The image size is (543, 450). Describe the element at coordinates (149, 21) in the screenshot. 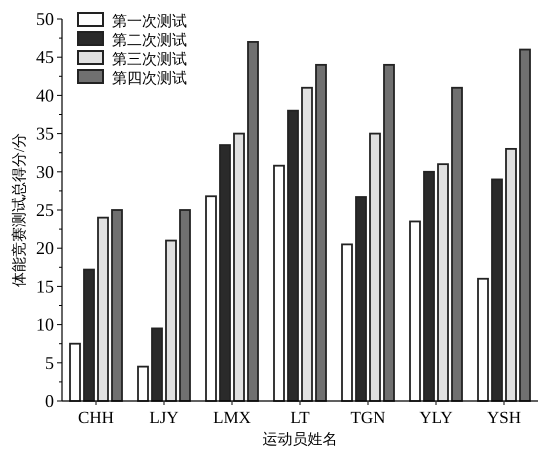

I see `legend-label: 第一次测试` at that location.